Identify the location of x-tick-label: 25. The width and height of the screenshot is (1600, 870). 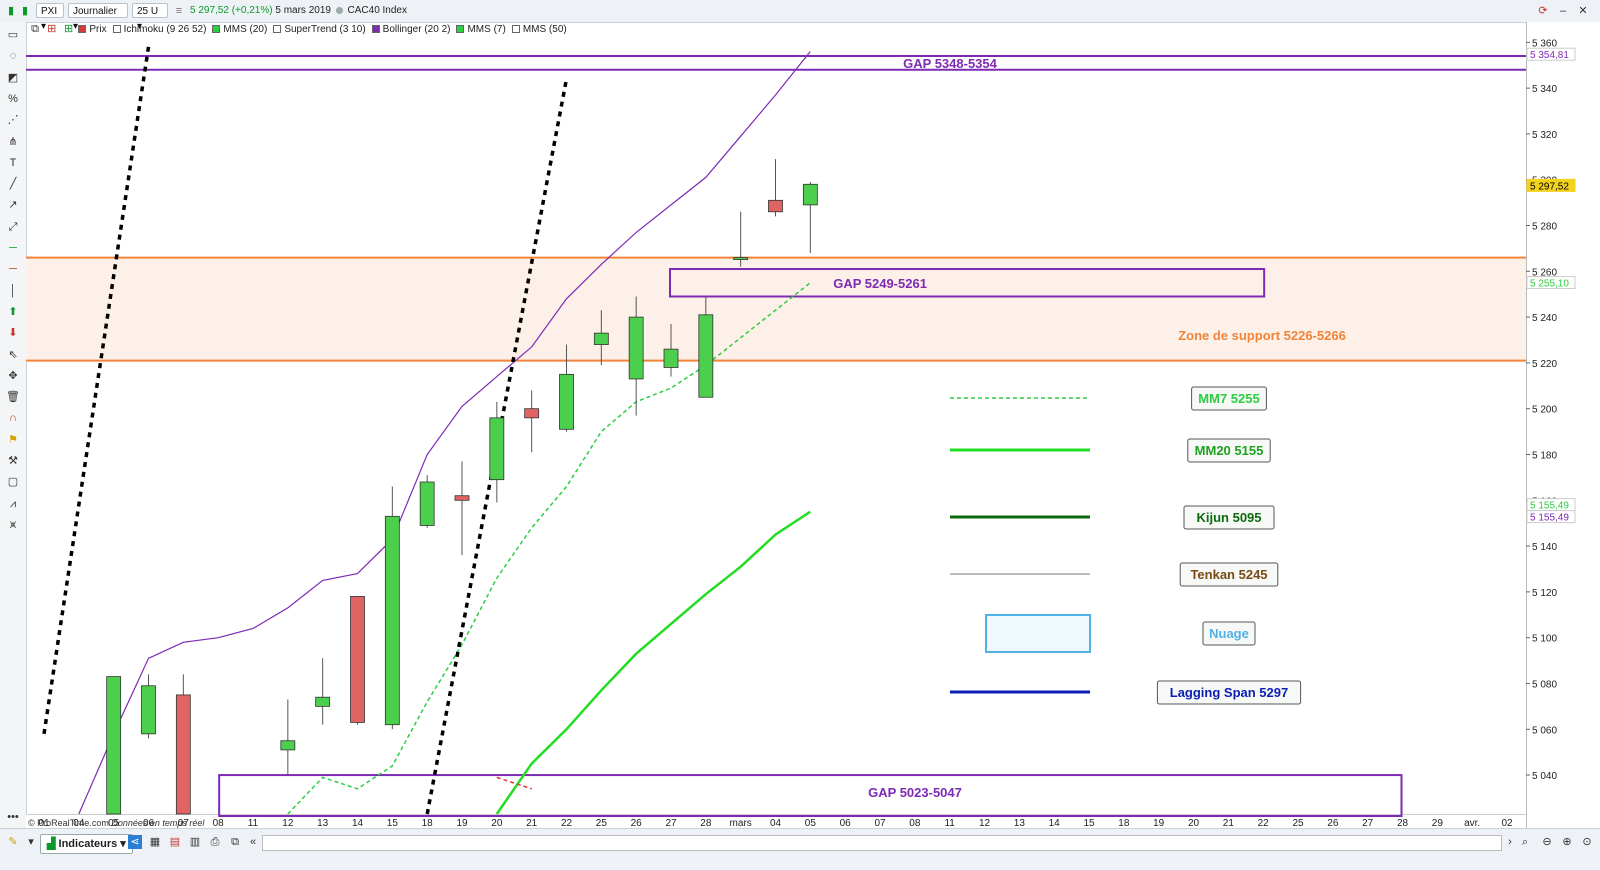
(602, 823).